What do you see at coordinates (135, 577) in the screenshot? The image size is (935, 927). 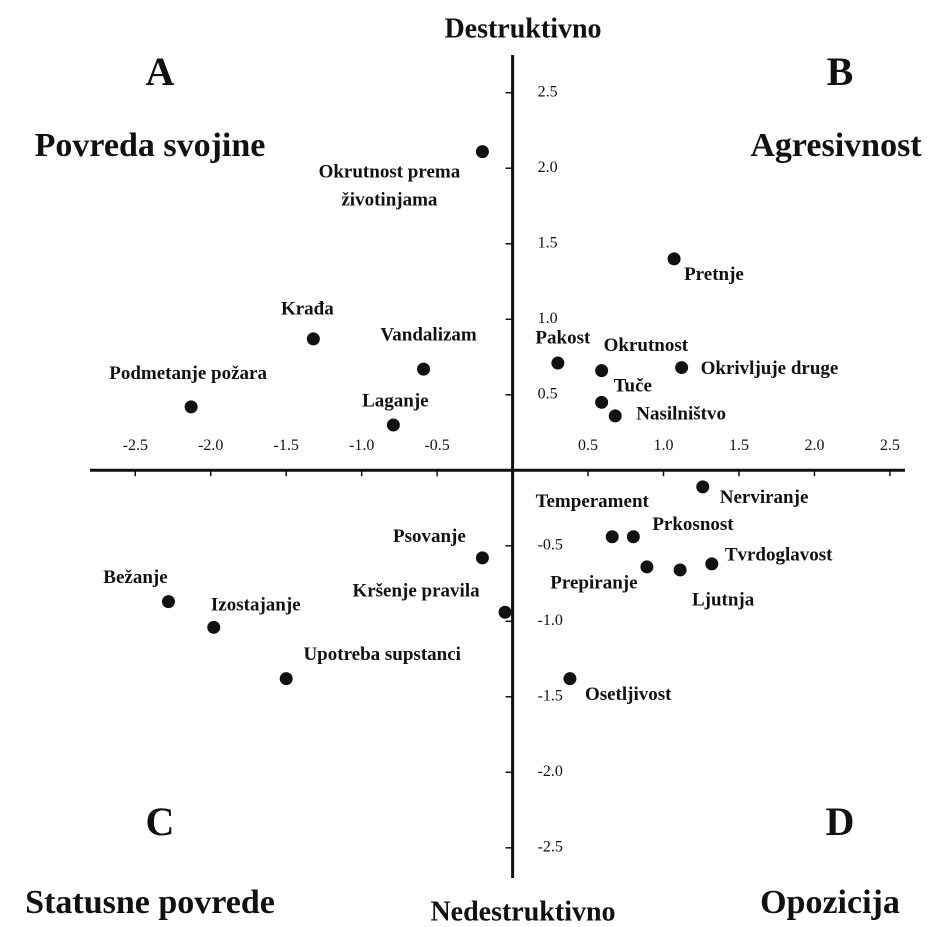 I see `point-label: Bežanje` at bounding box center [135, 577].